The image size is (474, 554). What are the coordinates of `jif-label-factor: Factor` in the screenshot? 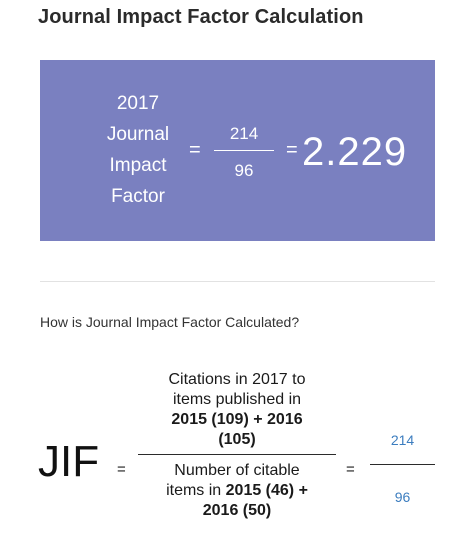 It's located at (138, 196).